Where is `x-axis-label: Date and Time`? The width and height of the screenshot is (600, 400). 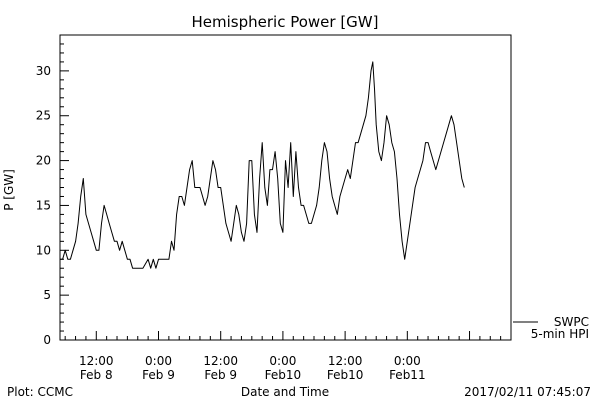
x-axis-label: Date and Time is located at coordinates (285, 392).